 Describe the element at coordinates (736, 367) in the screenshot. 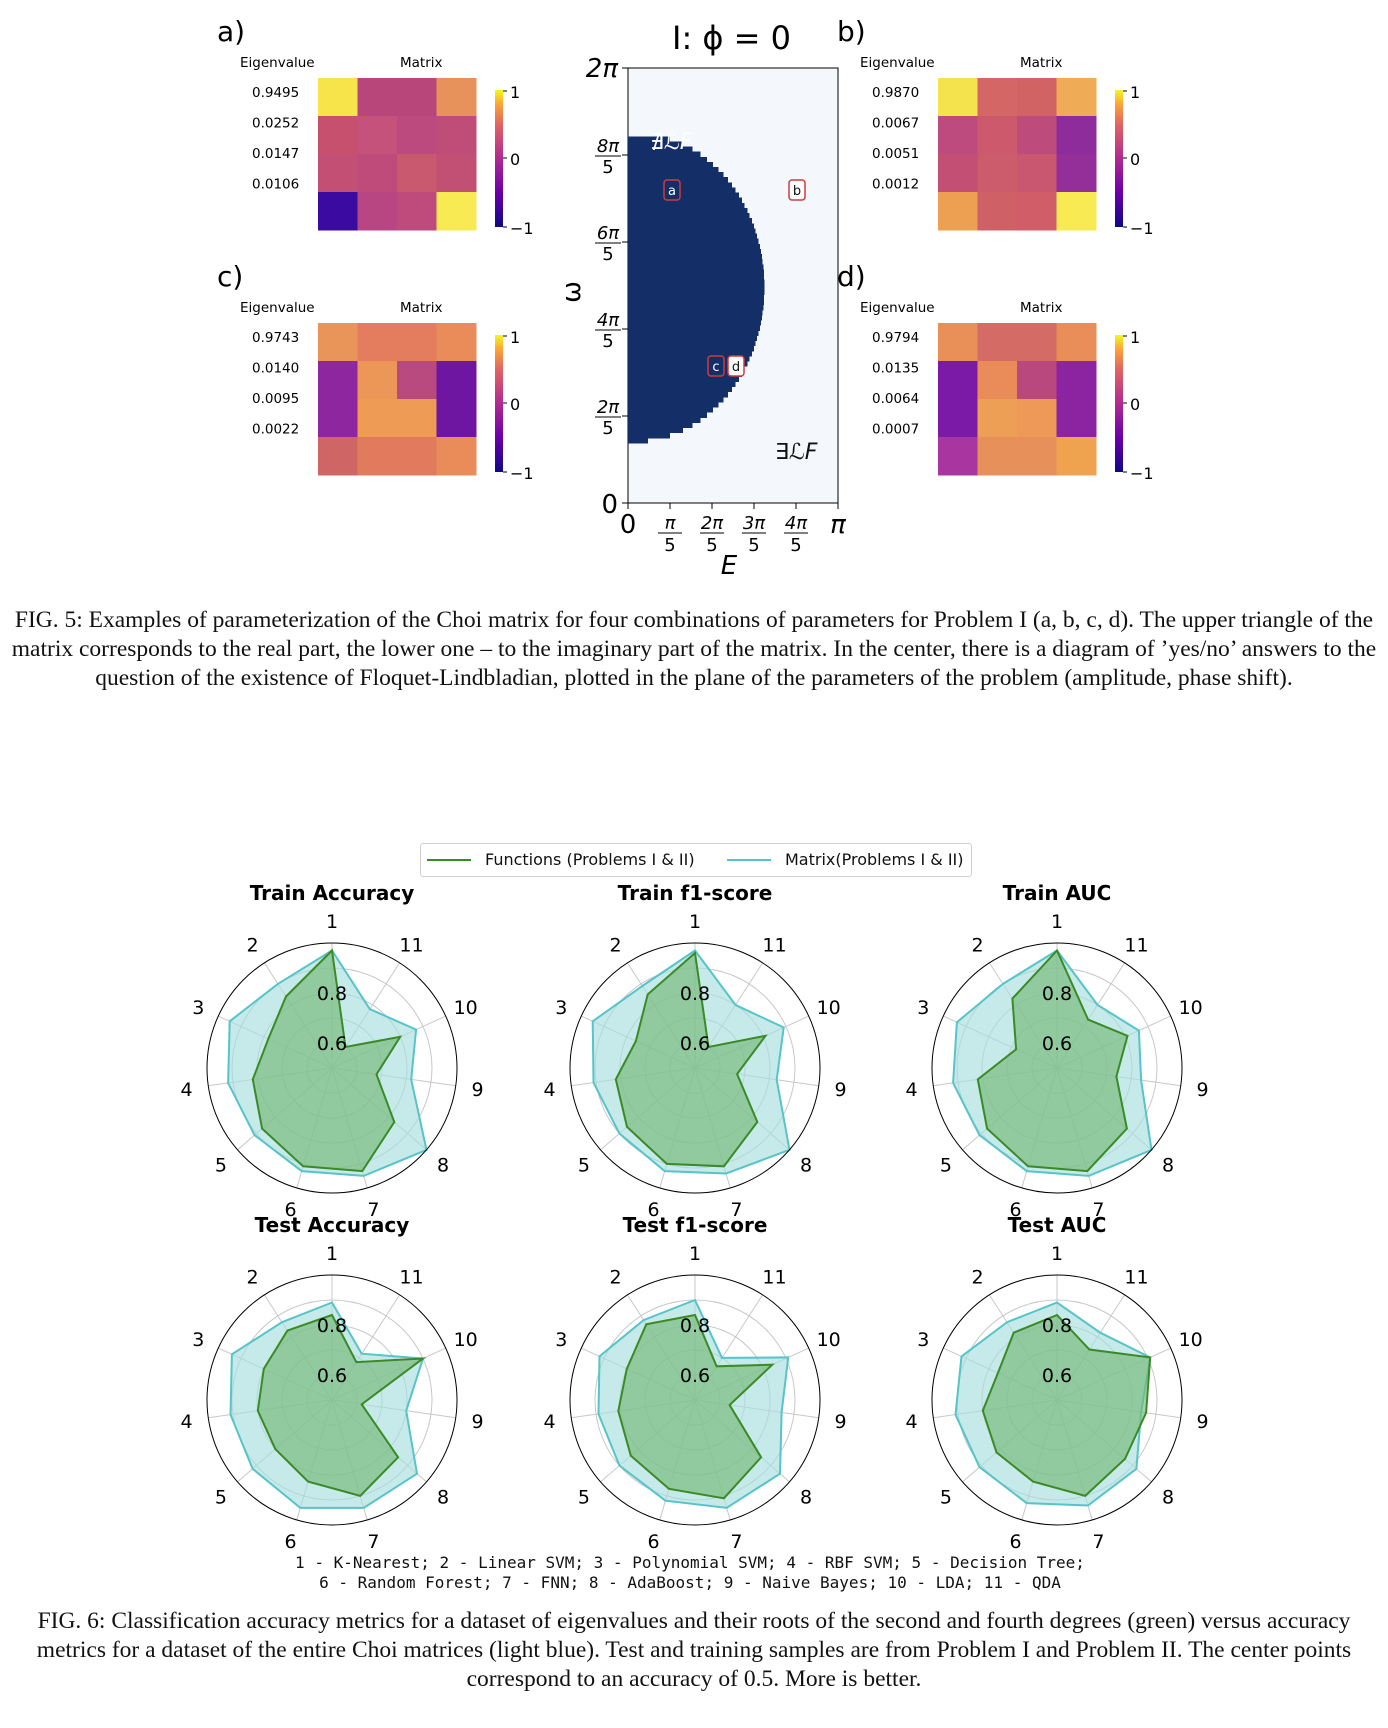

I see `marker-label: d` at that location.